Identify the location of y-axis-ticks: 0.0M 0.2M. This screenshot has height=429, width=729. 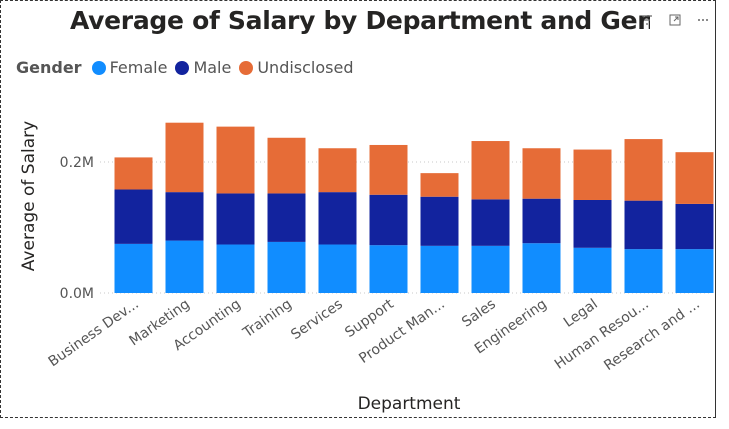
(77, 228).